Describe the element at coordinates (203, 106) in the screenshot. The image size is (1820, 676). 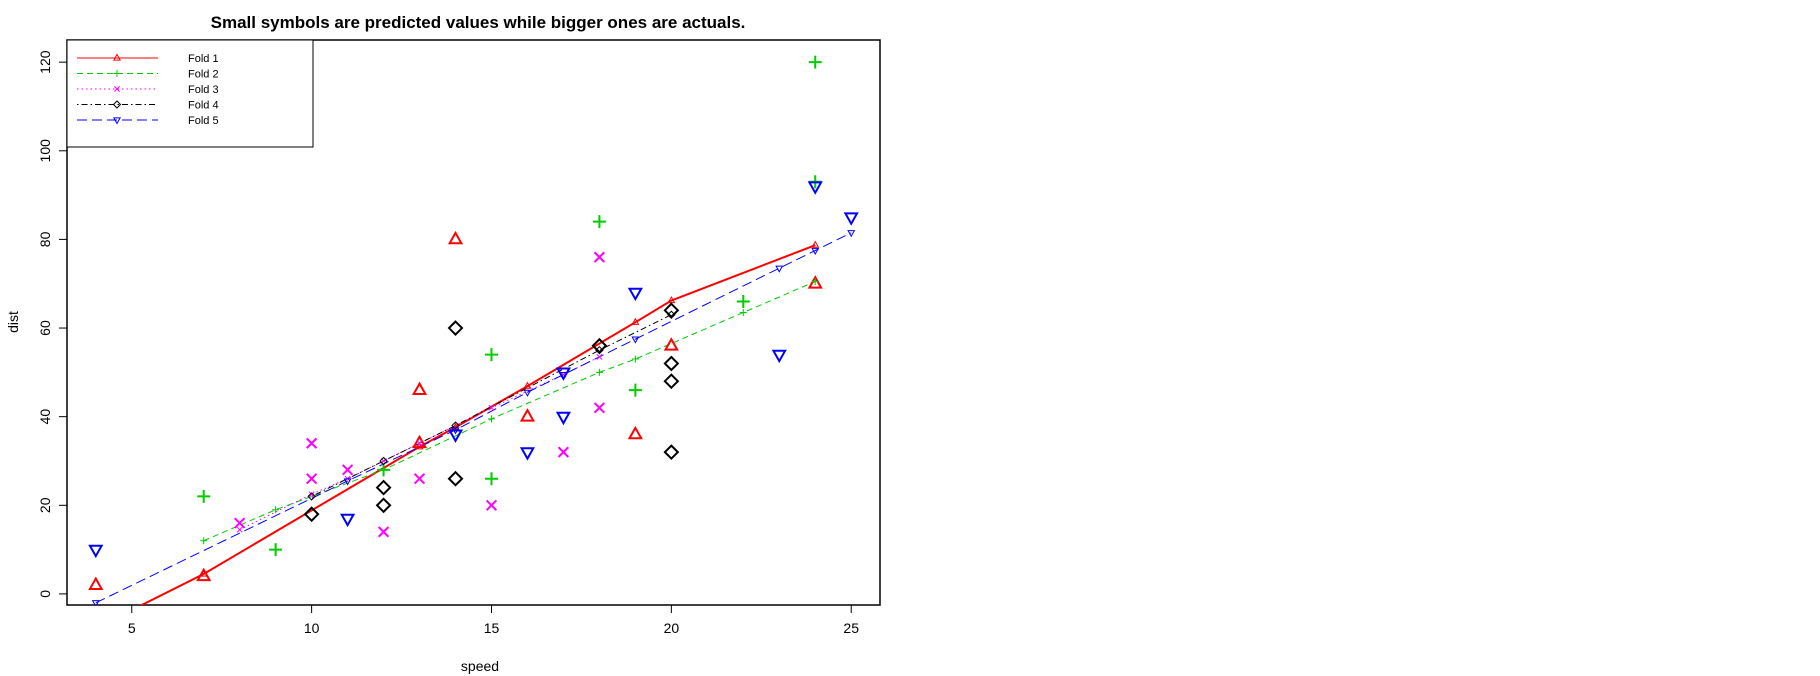
I see `legend-label-fold-4: Fold 4` at that location.